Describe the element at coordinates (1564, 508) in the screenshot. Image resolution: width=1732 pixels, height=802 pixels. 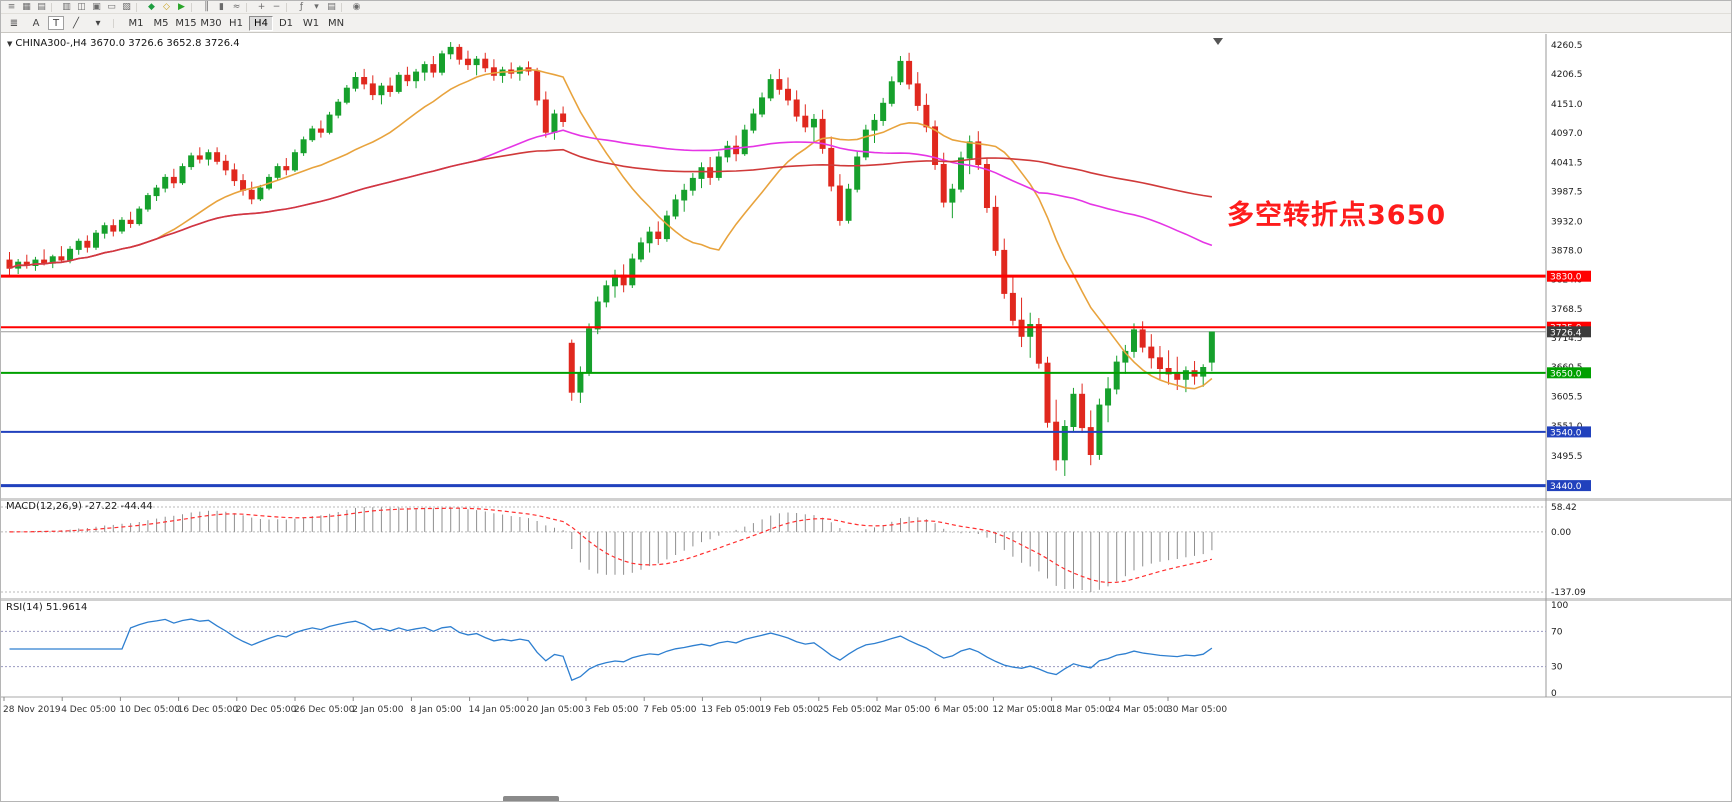
I see `svg-text: 58.42` at that location.